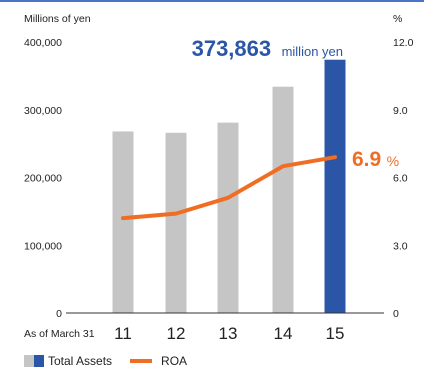  Describe the element at coordinates (158, 361) in the screenshot. I see `legend-item-roa: ROA` at that location.